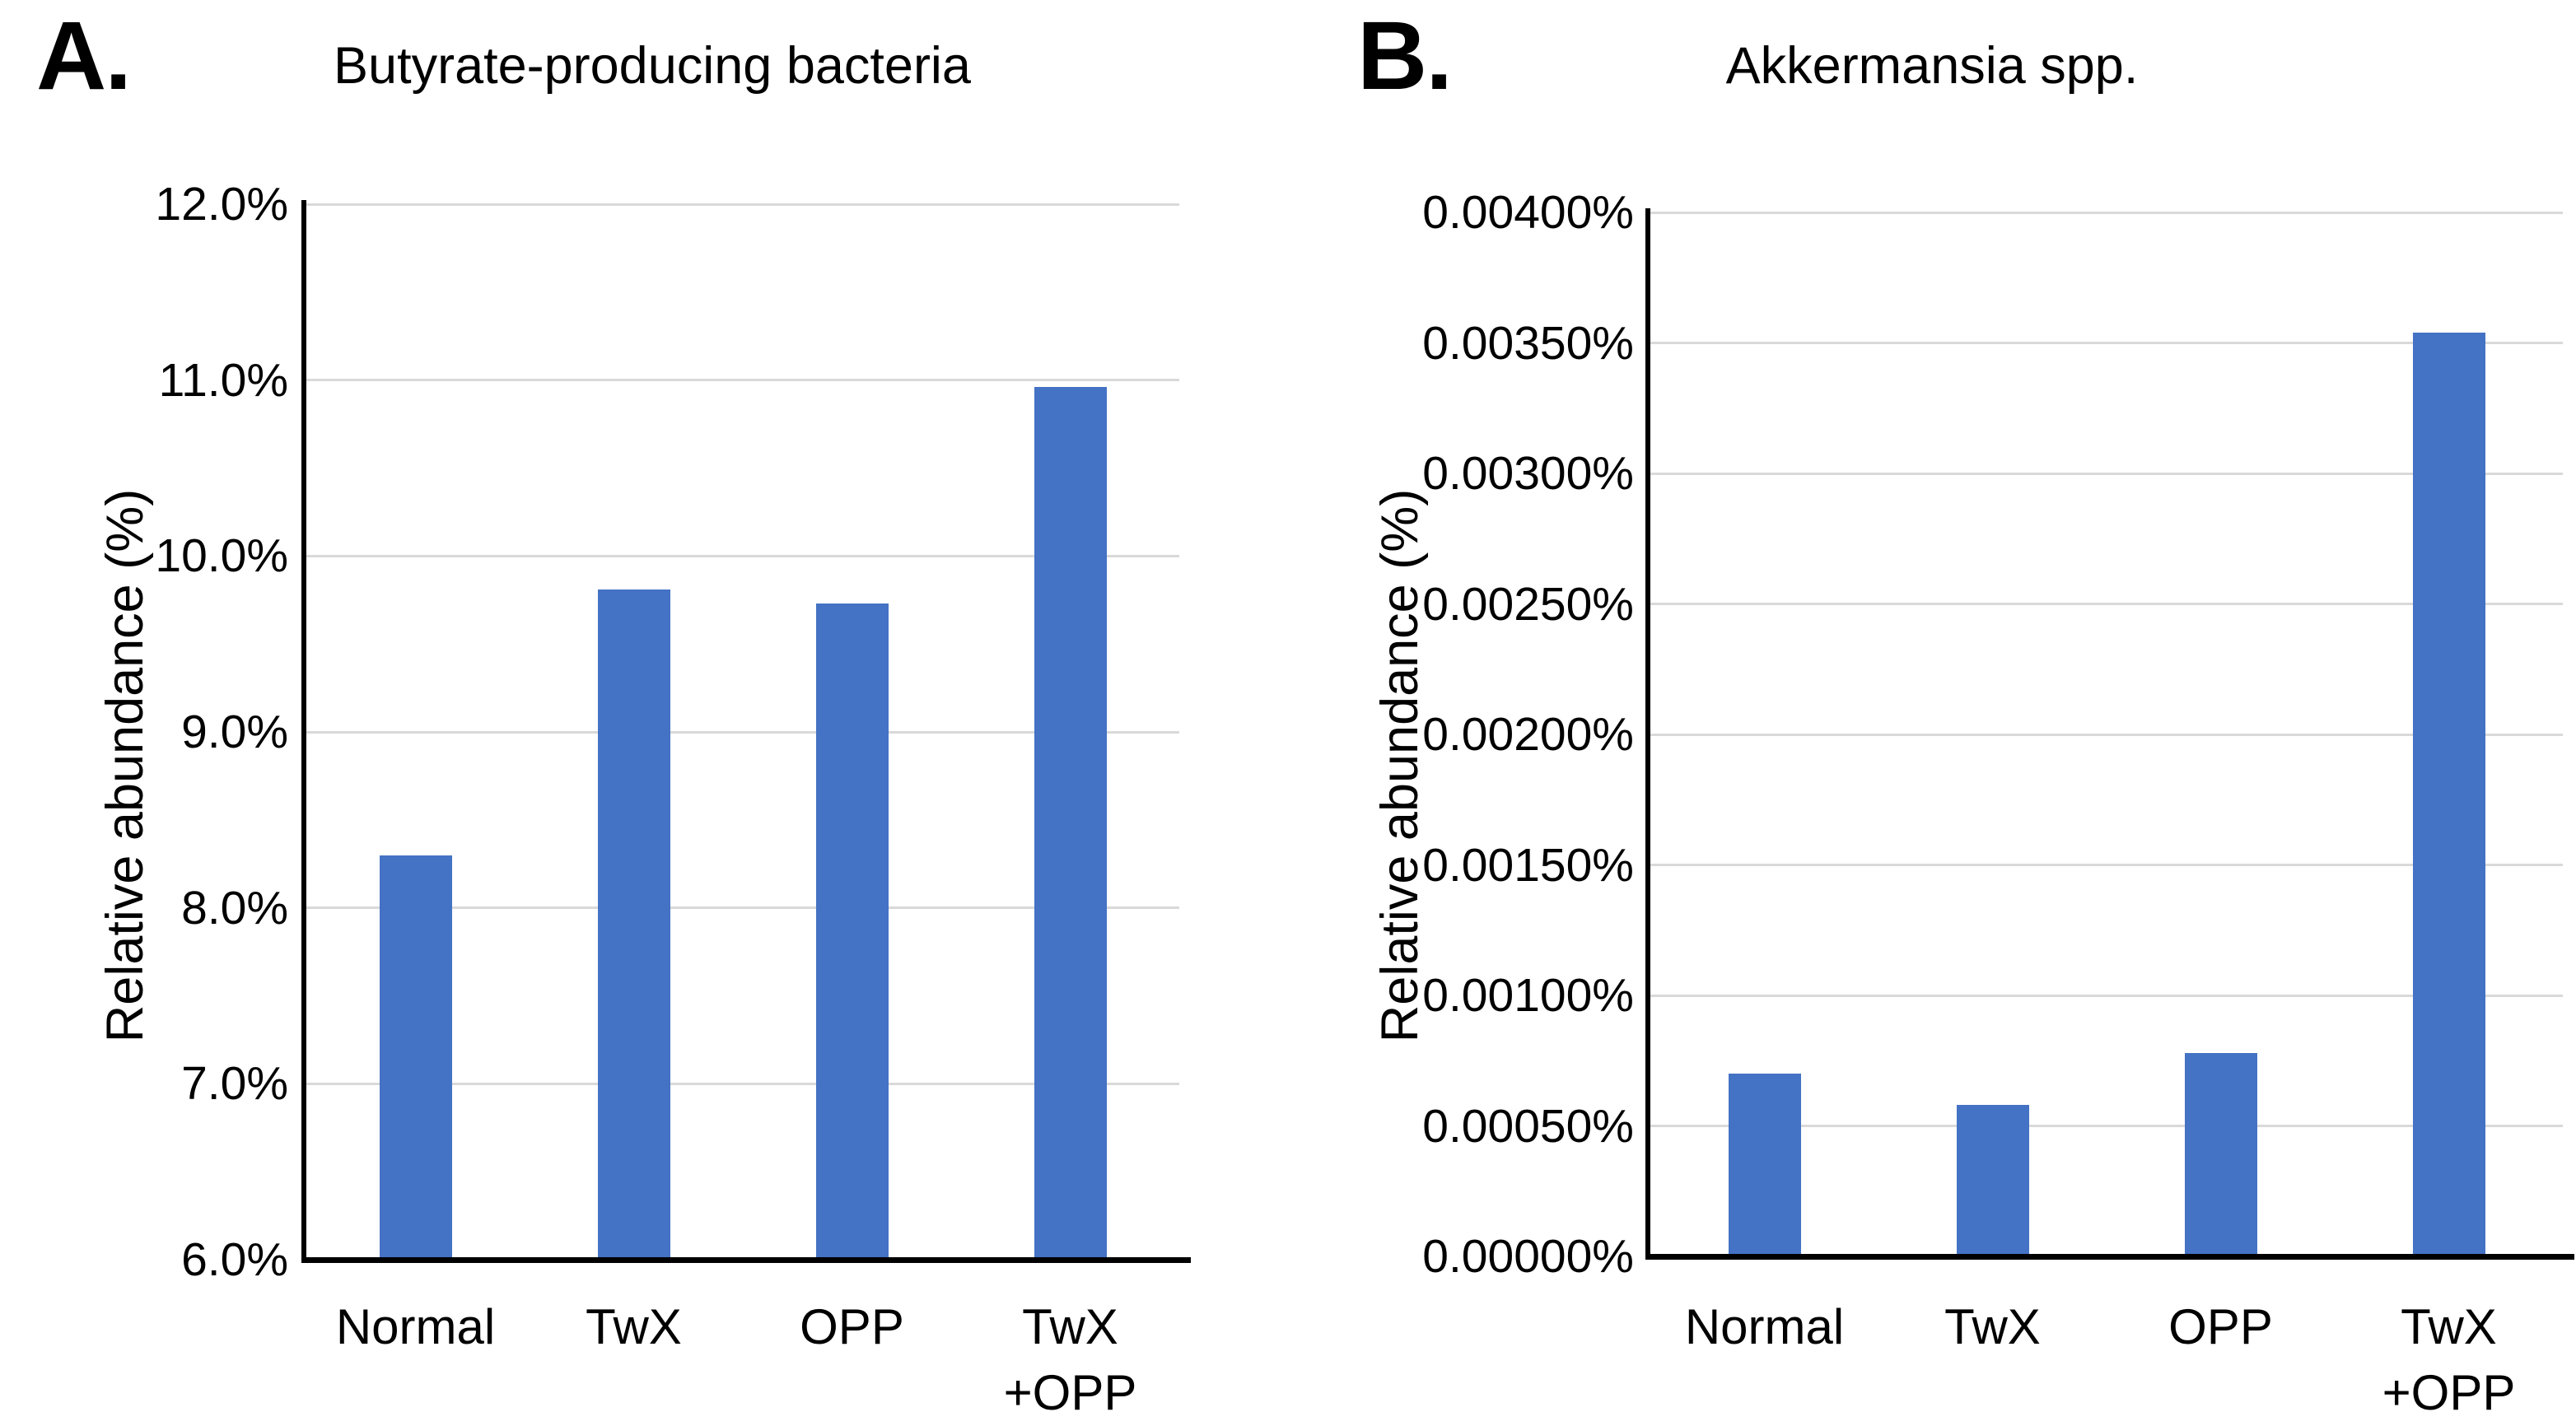 This screenshot has height=1426, width=2576. I want to click on x-tick-label-twx-opp: TwX +OPP, so click(2418, 1360).